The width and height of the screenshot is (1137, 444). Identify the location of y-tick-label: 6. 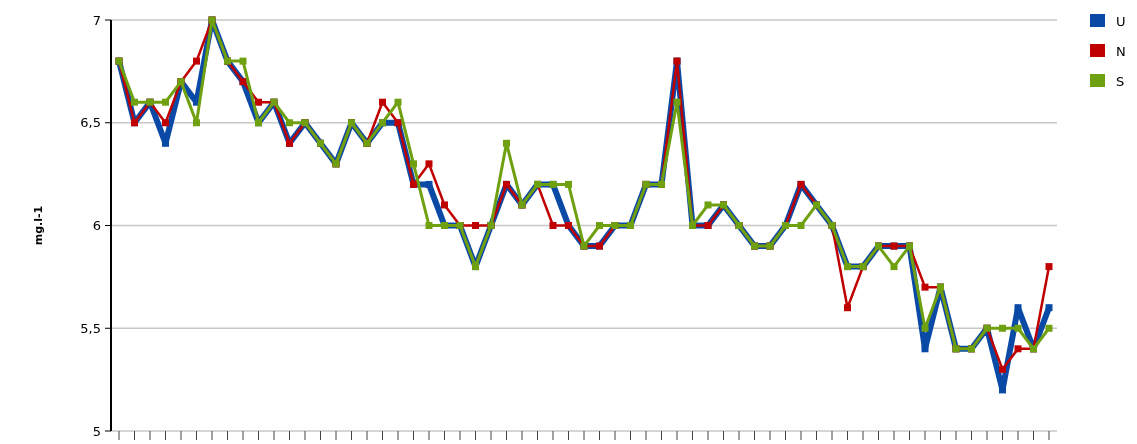
(96, 226).